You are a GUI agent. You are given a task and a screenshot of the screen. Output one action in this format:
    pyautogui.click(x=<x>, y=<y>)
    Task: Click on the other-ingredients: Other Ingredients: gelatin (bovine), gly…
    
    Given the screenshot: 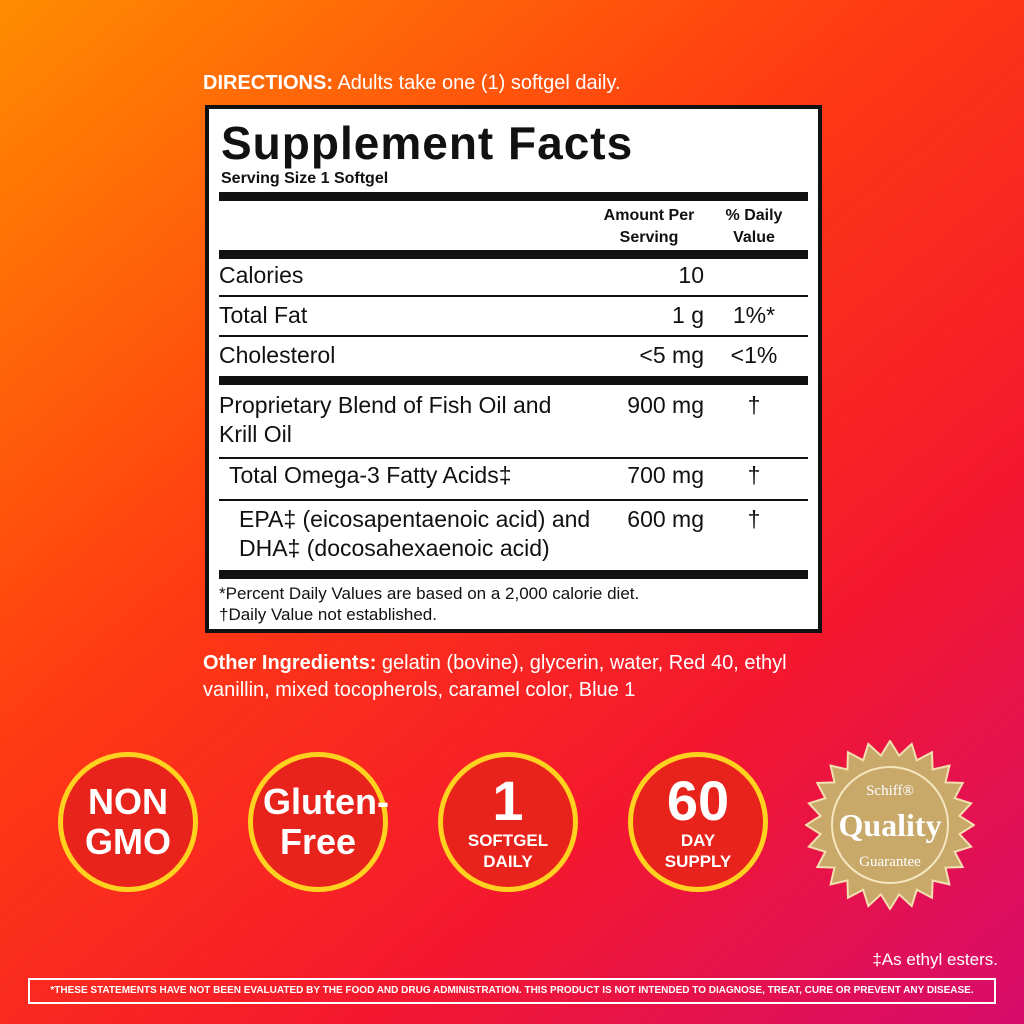 What is the action you would take?
    pyautogui.click(x=513, y=677)
    